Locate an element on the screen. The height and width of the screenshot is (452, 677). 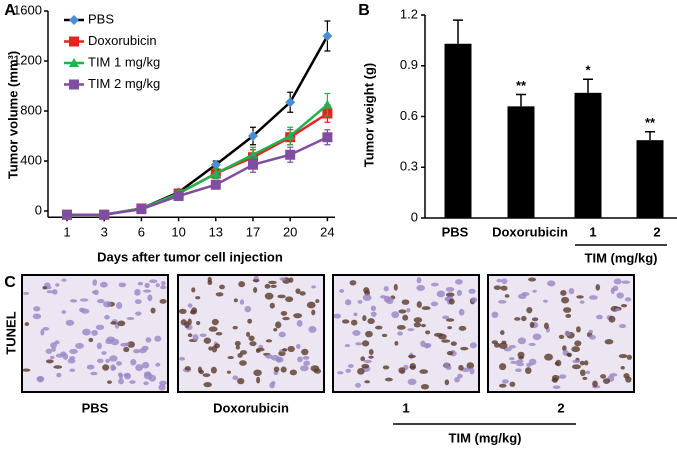
image-label: 2 is located at coordinates (560, 407).